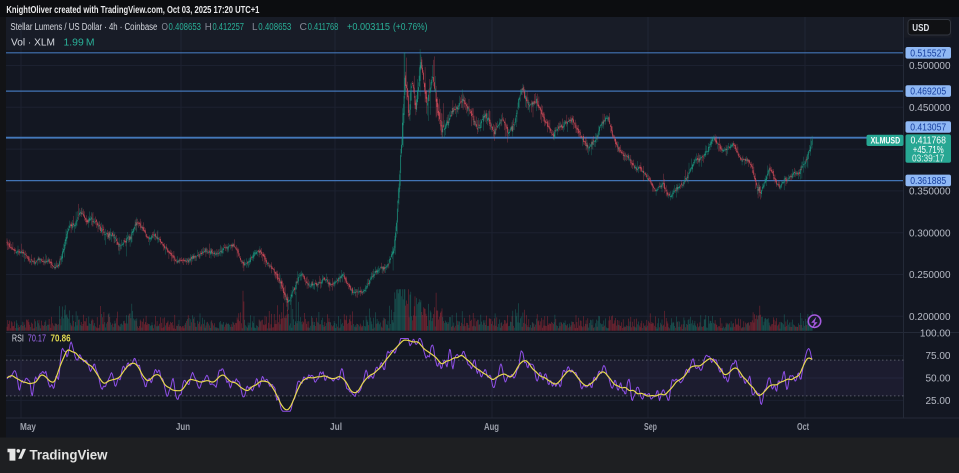 The width and height of the screenshot is (959, 473). What do you see at coordinates (491, 427) in the screenshot?
I see `svg-text: Aug` at bounding box center [491, 427].